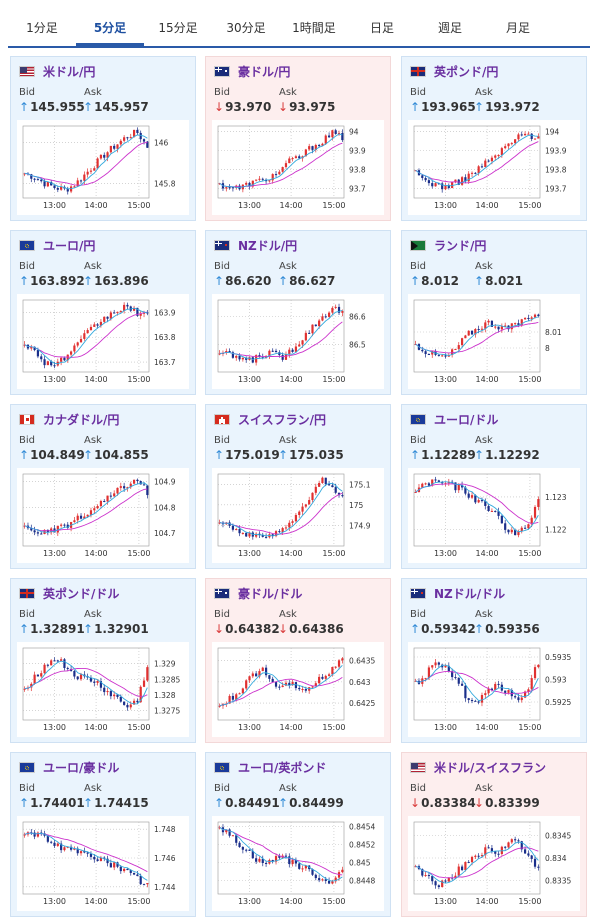  What do you see at coordinates (165, 337) in the screenshot?
I see `y-tick-label: 163.8` at bounding box center [165, 337].